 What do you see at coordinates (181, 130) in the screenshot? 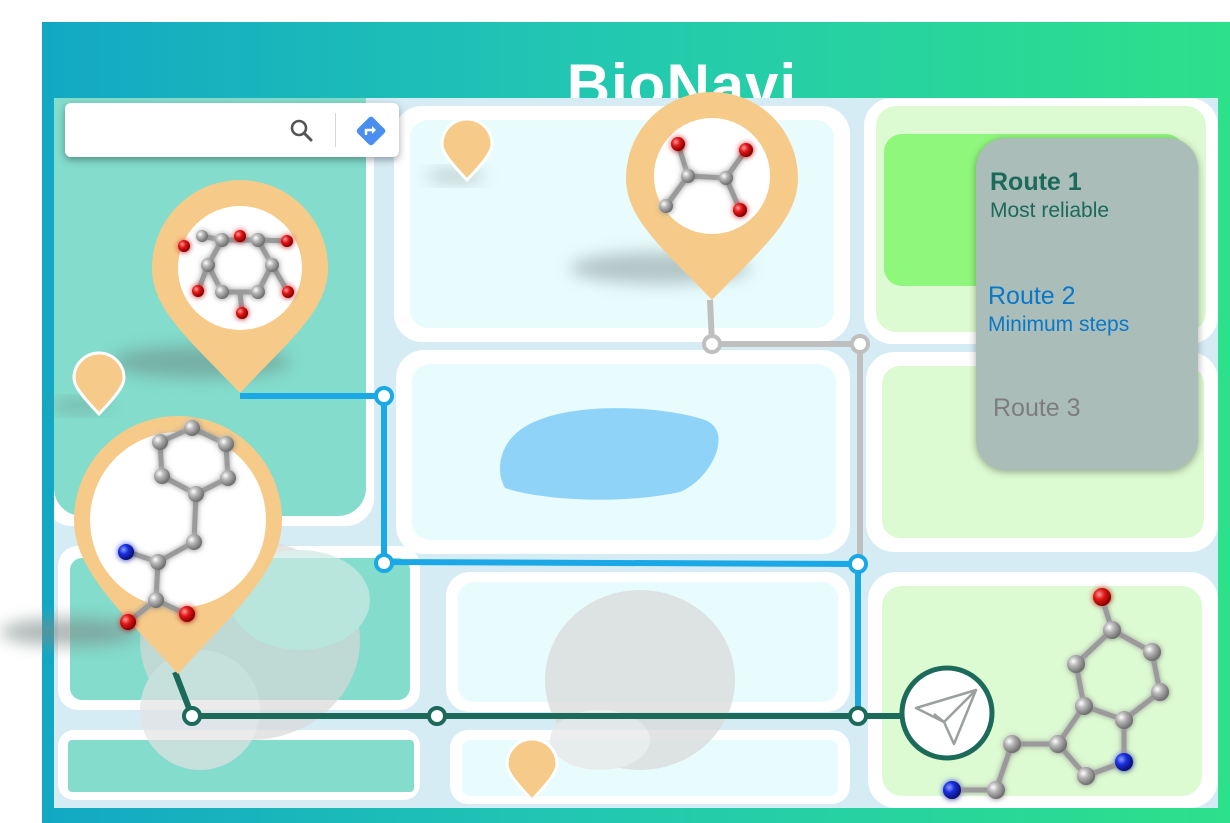
I see `search-input` at bounding box center [181, 130].